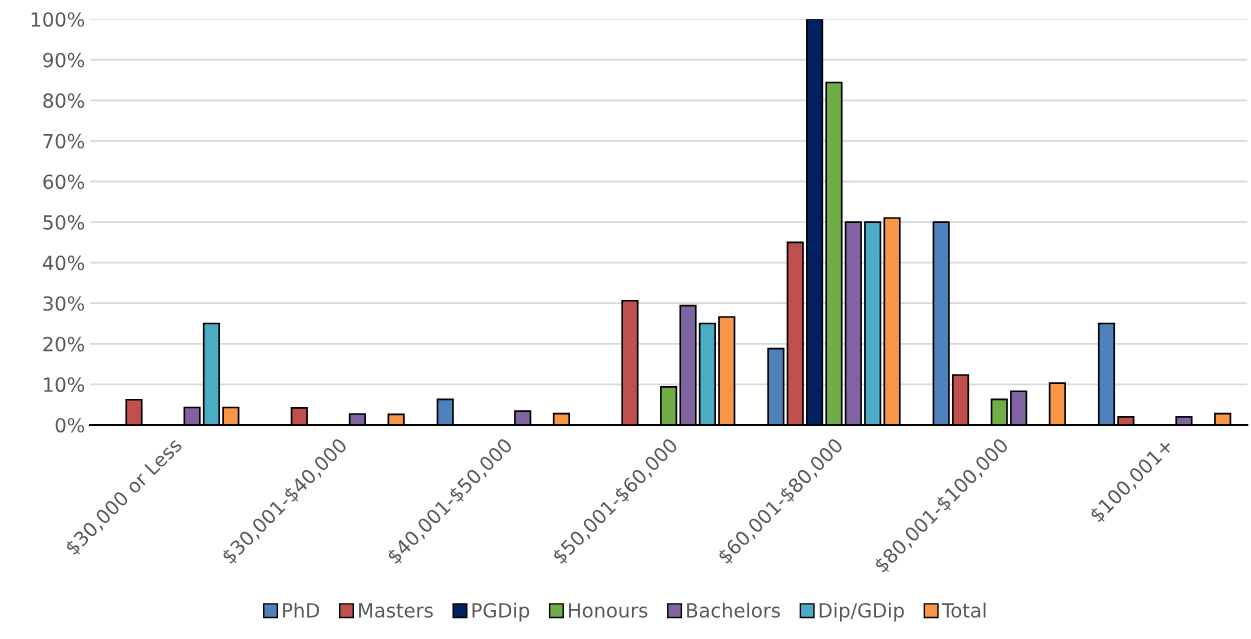 The height and width of the screenshot is (639, 1251). I want to click on y-tick-label: 10%, so click(64, 385).